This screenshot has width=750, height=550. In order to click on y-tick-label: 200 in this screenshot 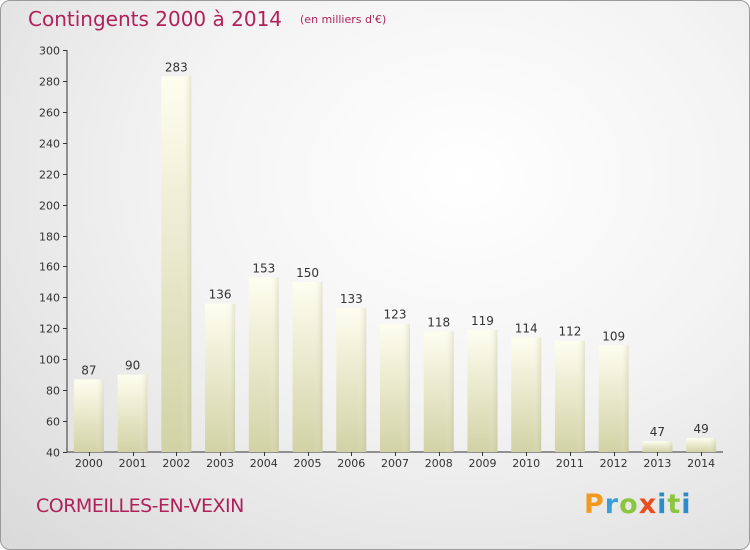, I will do `click(49, 206)`.